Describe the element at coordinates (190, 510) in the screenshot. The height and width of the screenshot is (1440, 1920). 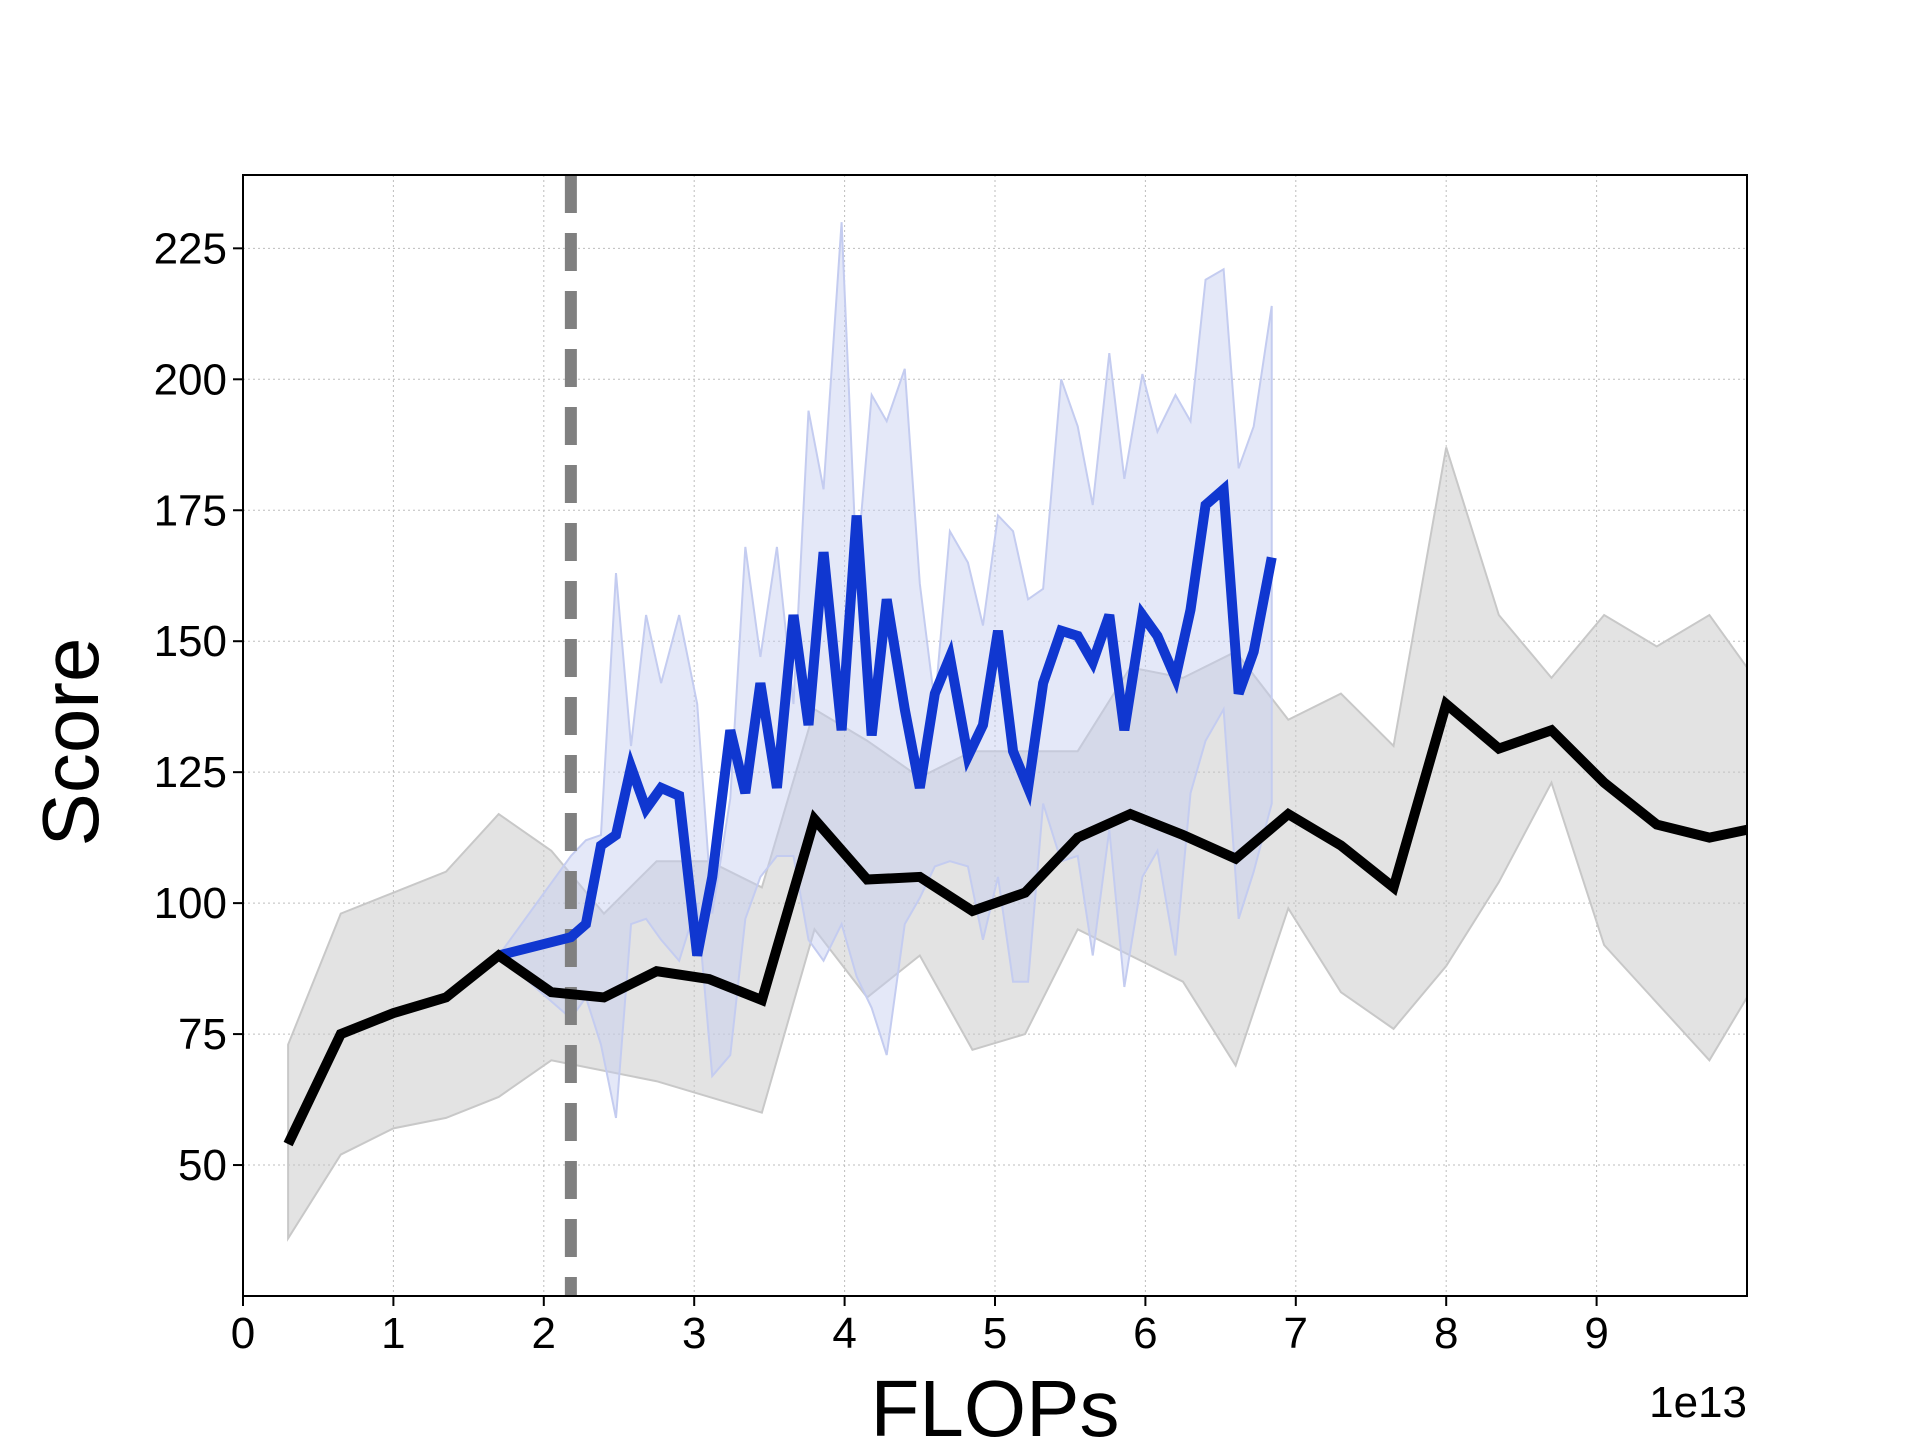
I see `y-tick-label: 175` at that location.